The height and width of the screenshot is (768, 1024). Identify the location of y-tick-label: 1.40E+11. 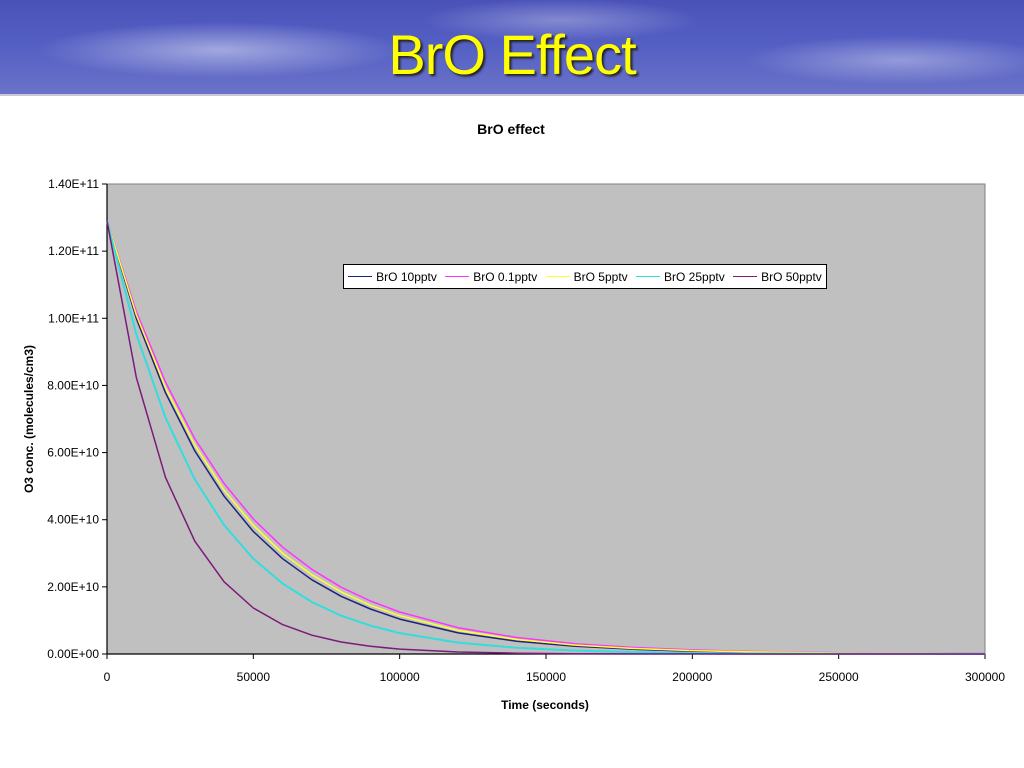
(73, 184).